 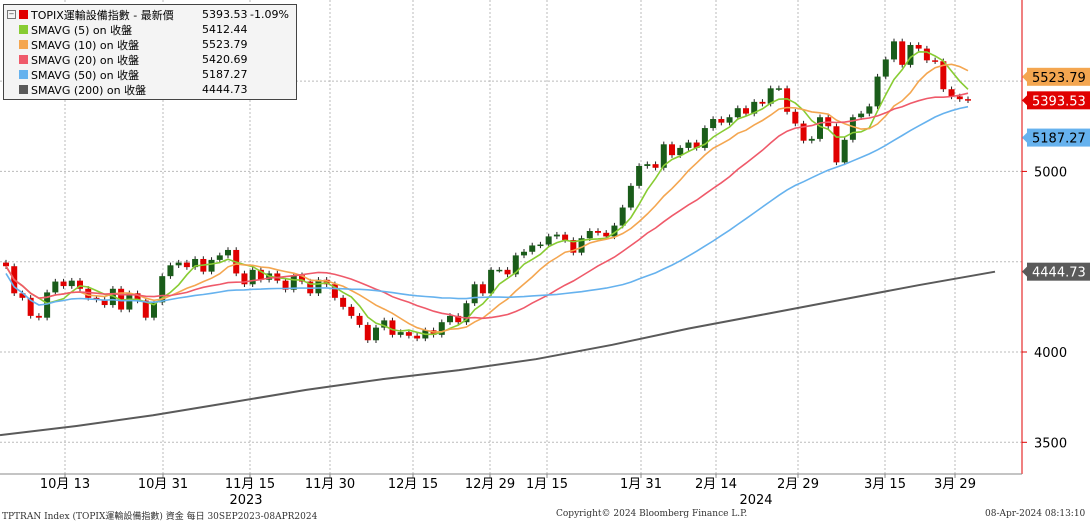 What do you see at coordinates (250, 484) in the screenshot?
I see `x-tick-label: 11月 15` at bounding box center [250, 484].